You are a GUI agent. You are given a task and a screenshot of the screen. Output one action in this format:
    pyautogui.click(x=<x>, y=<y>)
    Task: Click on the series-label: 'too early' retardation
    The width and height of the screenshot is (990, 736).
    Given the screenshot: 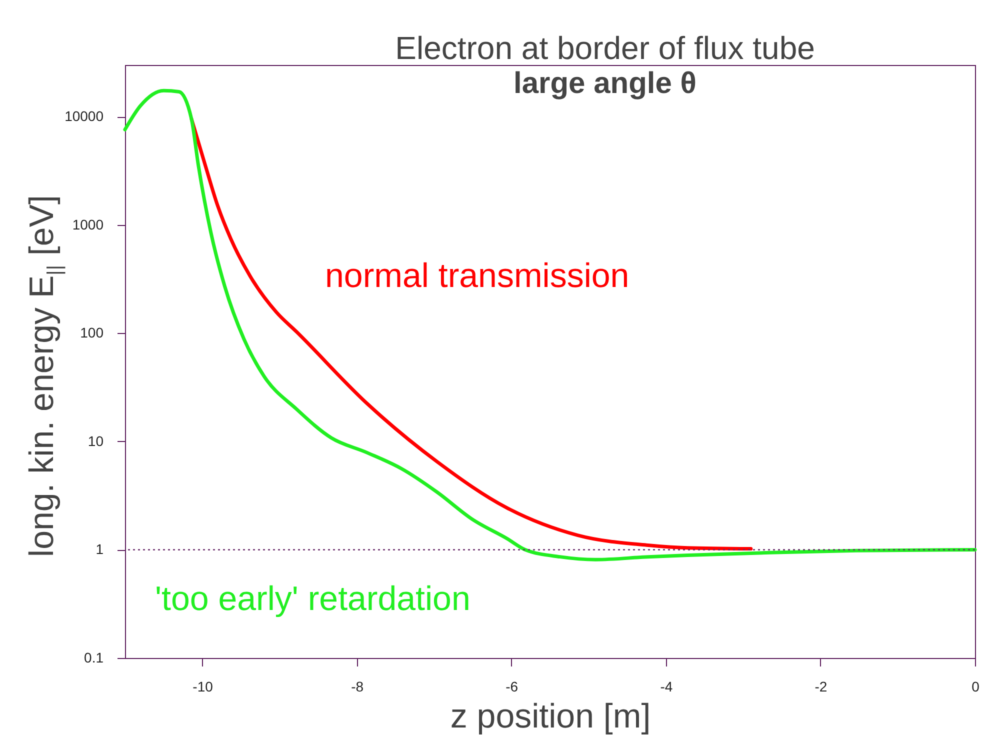 What is the action you would take?
    pyautogui.click(x=312, y=599)
    